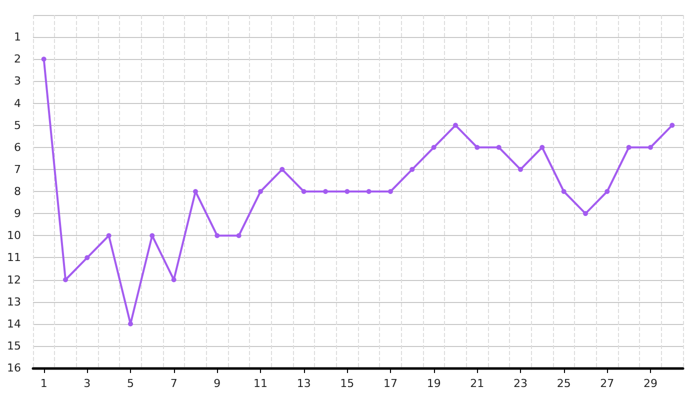 This screenshot has height=400, width=698. I want to click on y-tick-label: 16, so click(14, 368).